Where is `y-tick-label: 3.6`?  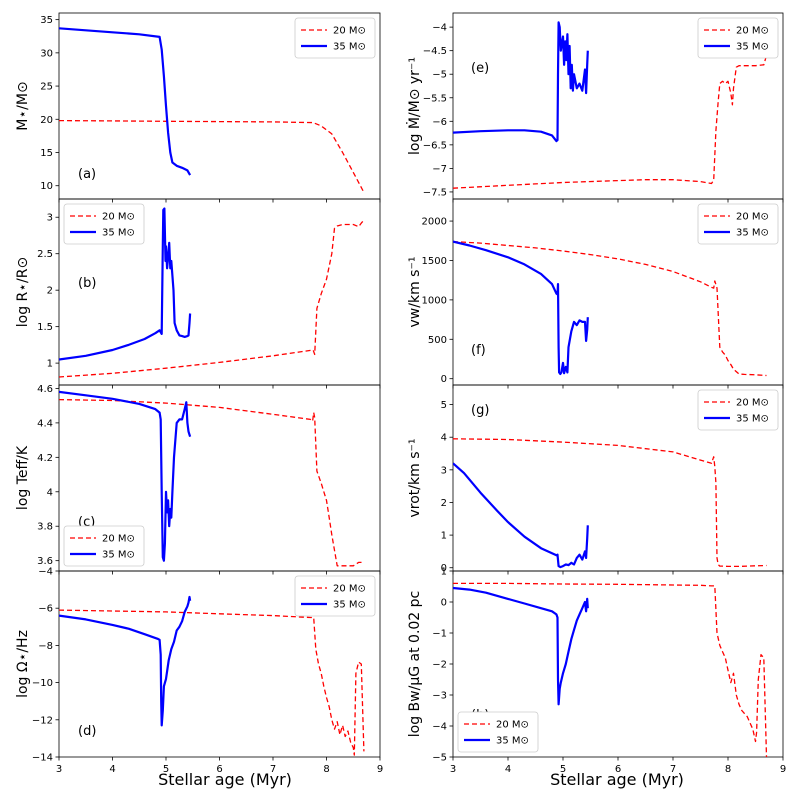 y-tick-label: 3.6 is located at coordinates (45, 561).